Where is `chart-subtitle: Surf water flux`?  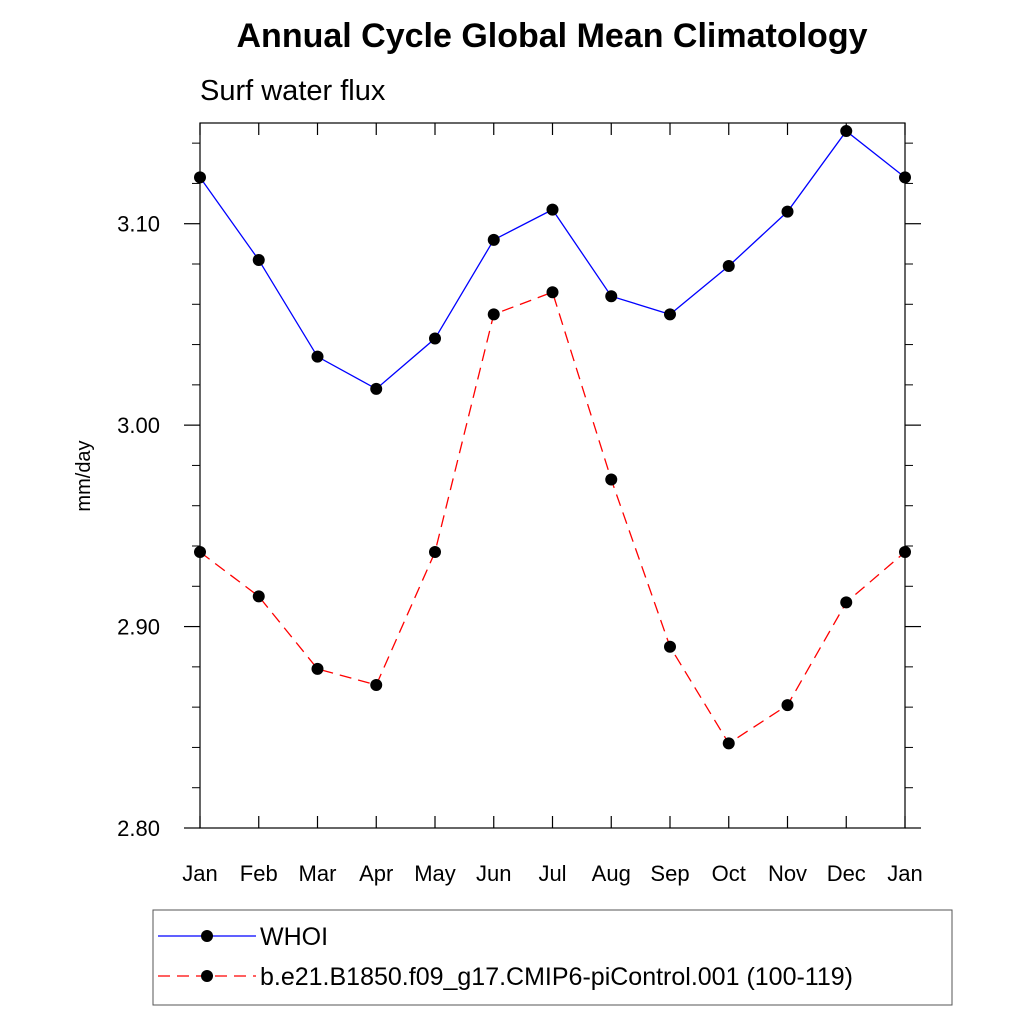 chart-subtitle: Surf water flux is located at coordinates (293, 91).